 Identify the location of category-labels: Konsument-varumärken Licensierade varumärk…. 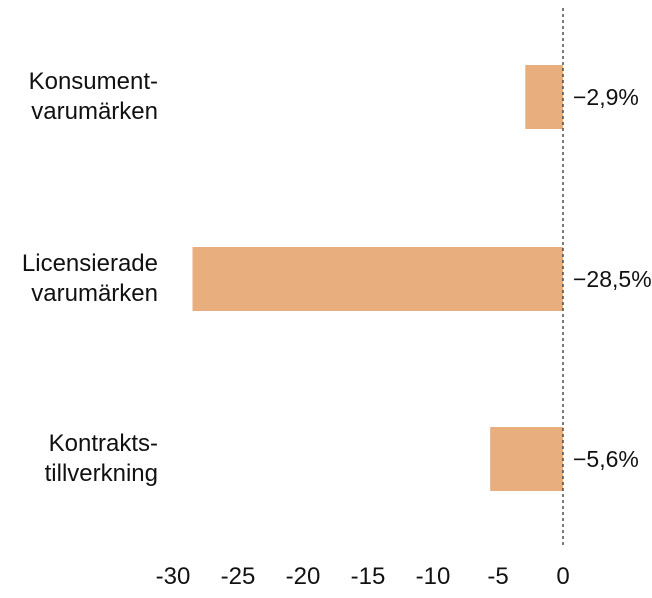
(90, 277).